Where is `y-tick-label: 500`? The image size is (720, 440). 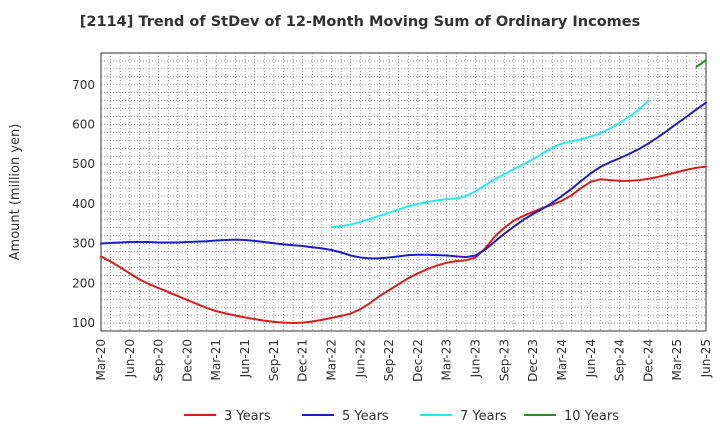
y-tick-label: 500 is located at coordinates (83, 164).